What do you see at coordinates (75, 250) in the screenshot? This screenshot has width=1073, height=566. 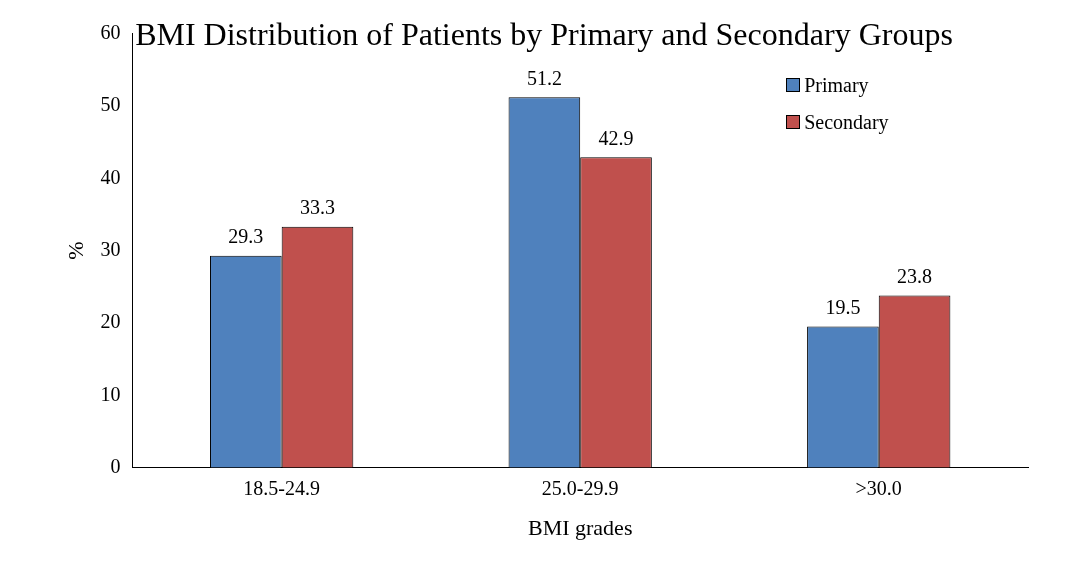 I see `y-axis-title: %` at bounding box center [75, 250].